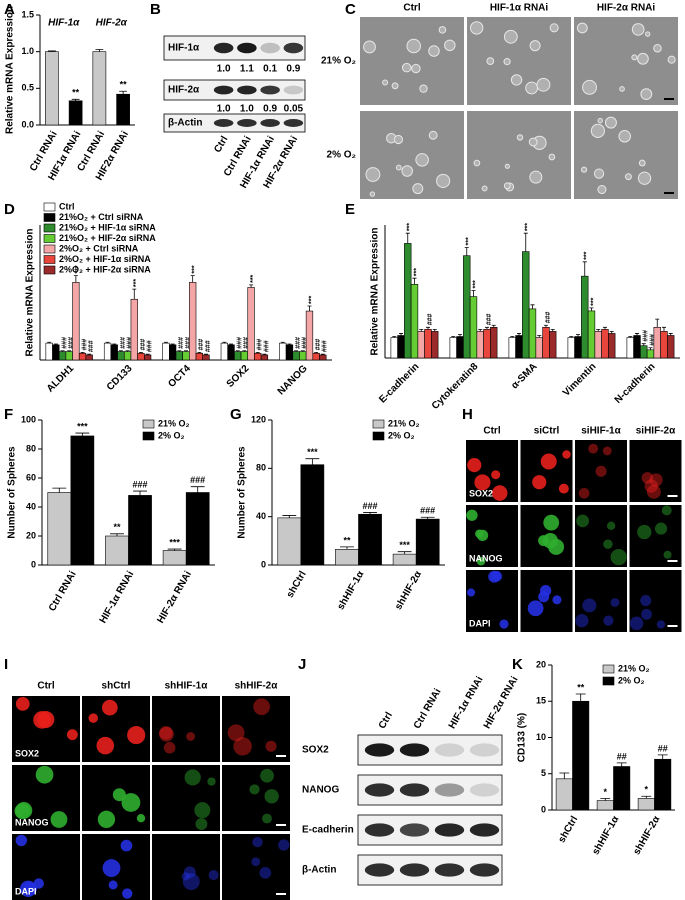 The width and height of the screenshot is (685, 900). What do you see at coordinates (9, 209) in the screenshot?
I see `panel-letter: D` at bounding box center [9, 209].